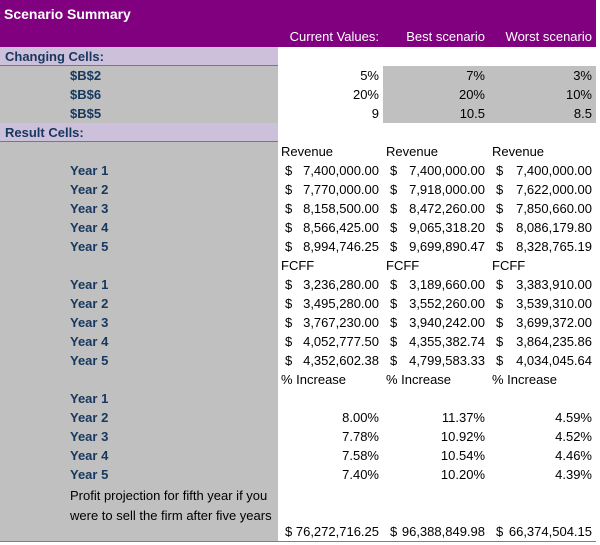 The height and width of the screenshot is (545, 600). Describe the element at coordinates (554, 322) in the screenshot. I see `value-cell: 3,699,372.00` at that location.